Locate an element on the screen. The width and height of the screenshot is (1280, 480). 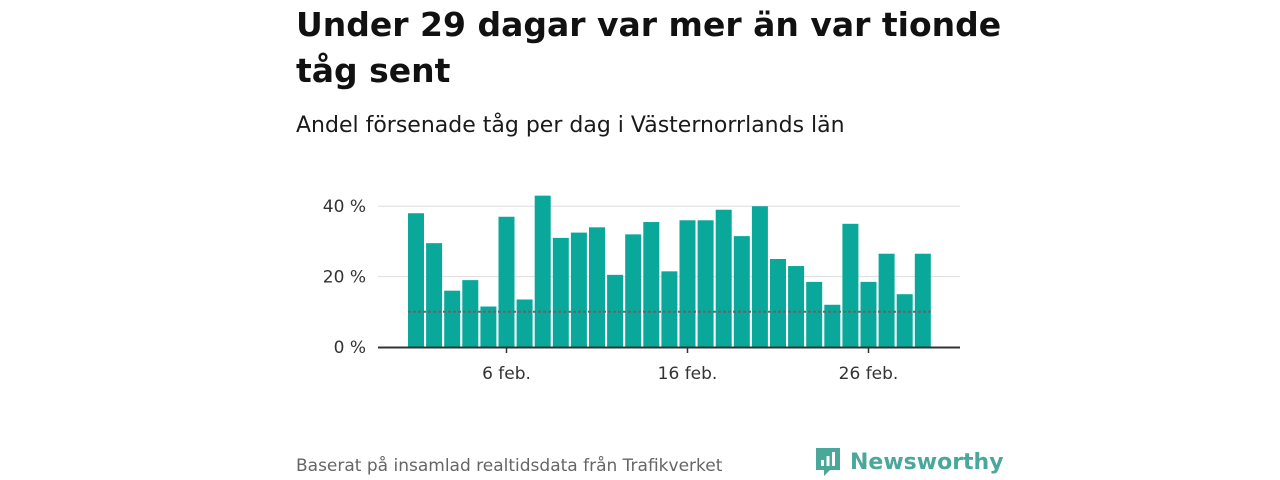
x-axis: 6 feb. 16 feb. 26 feb. is located at coordinates (669, 365).